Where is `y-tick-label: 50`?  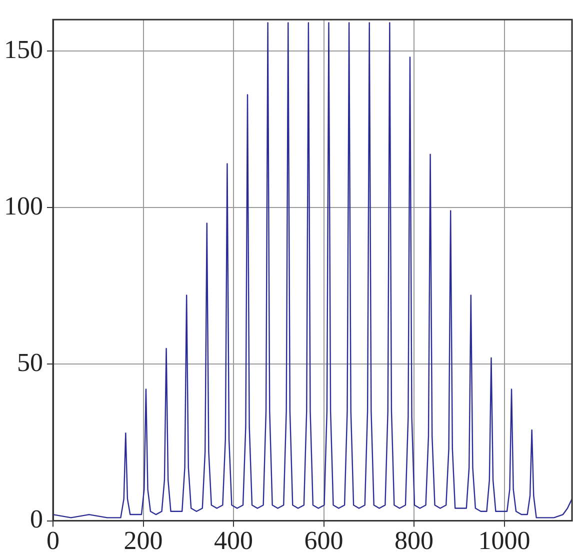
y-tick-label: 50 is located at coordinates (30, 363).